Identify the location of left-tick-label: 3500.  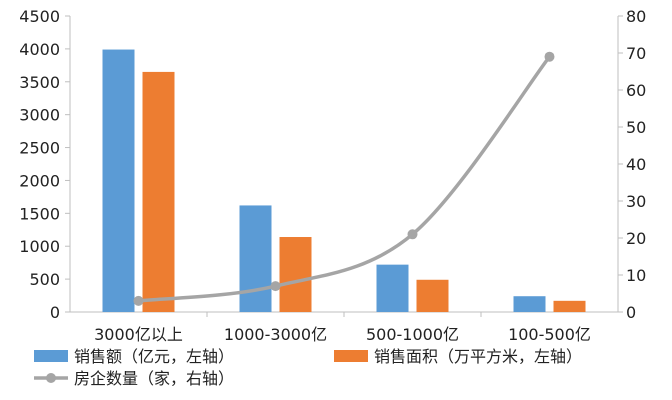
(39, 82).